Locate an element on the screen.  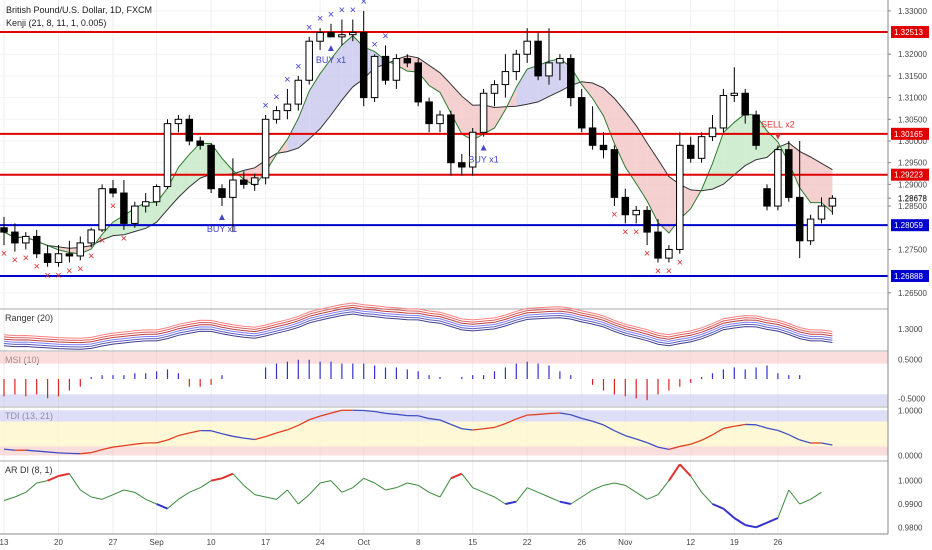
buy-arrow: ▲ is located at coordinates (331, 48).